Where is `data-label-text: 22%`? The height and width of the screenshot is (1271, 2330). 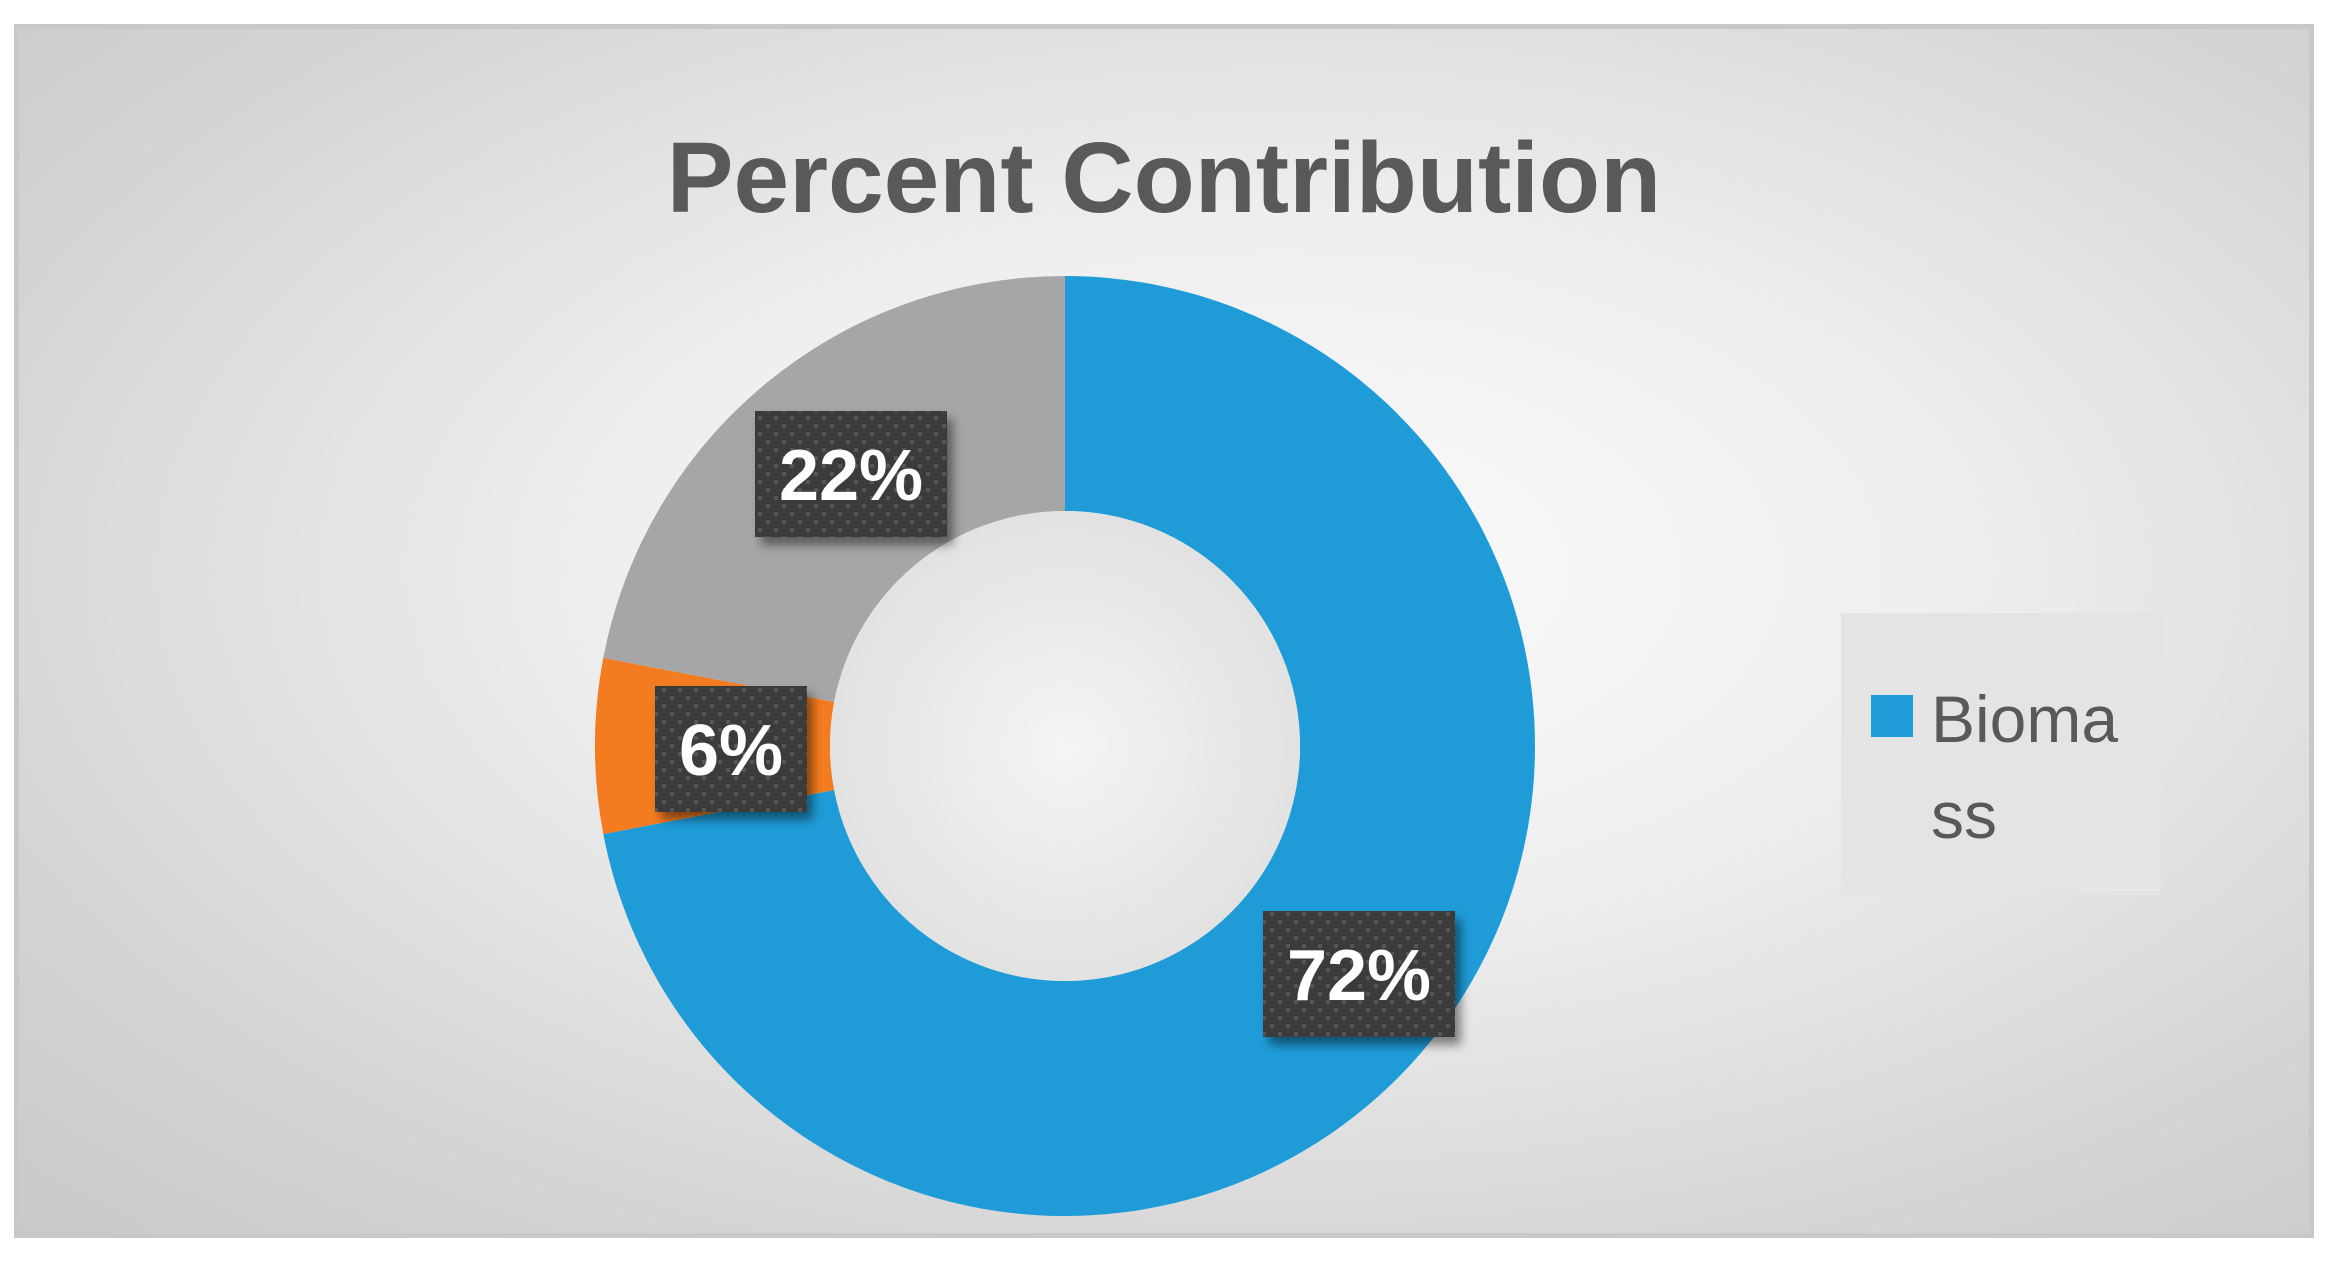
data-label-text: 22% is located at coordinates (851, 476).